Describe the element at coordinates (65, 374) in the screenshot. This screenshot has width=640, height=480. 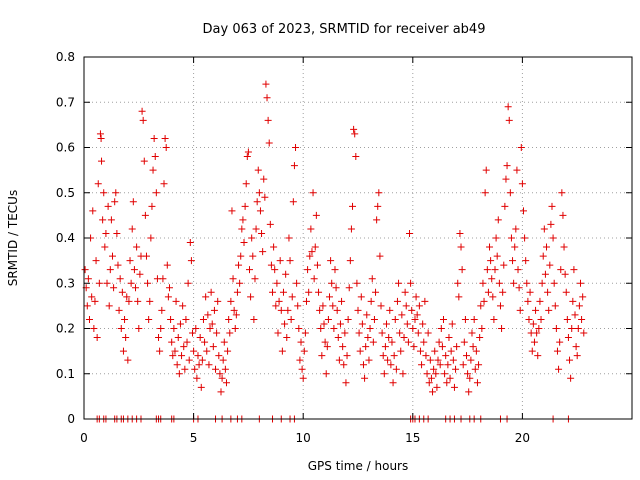
I see `y-tick-label: 0.1` at that location.